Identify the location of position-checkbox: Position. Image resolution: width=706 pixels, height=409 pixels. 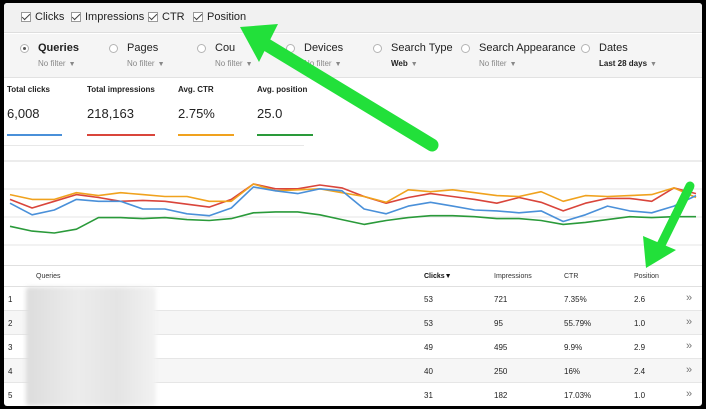
(219, 17).